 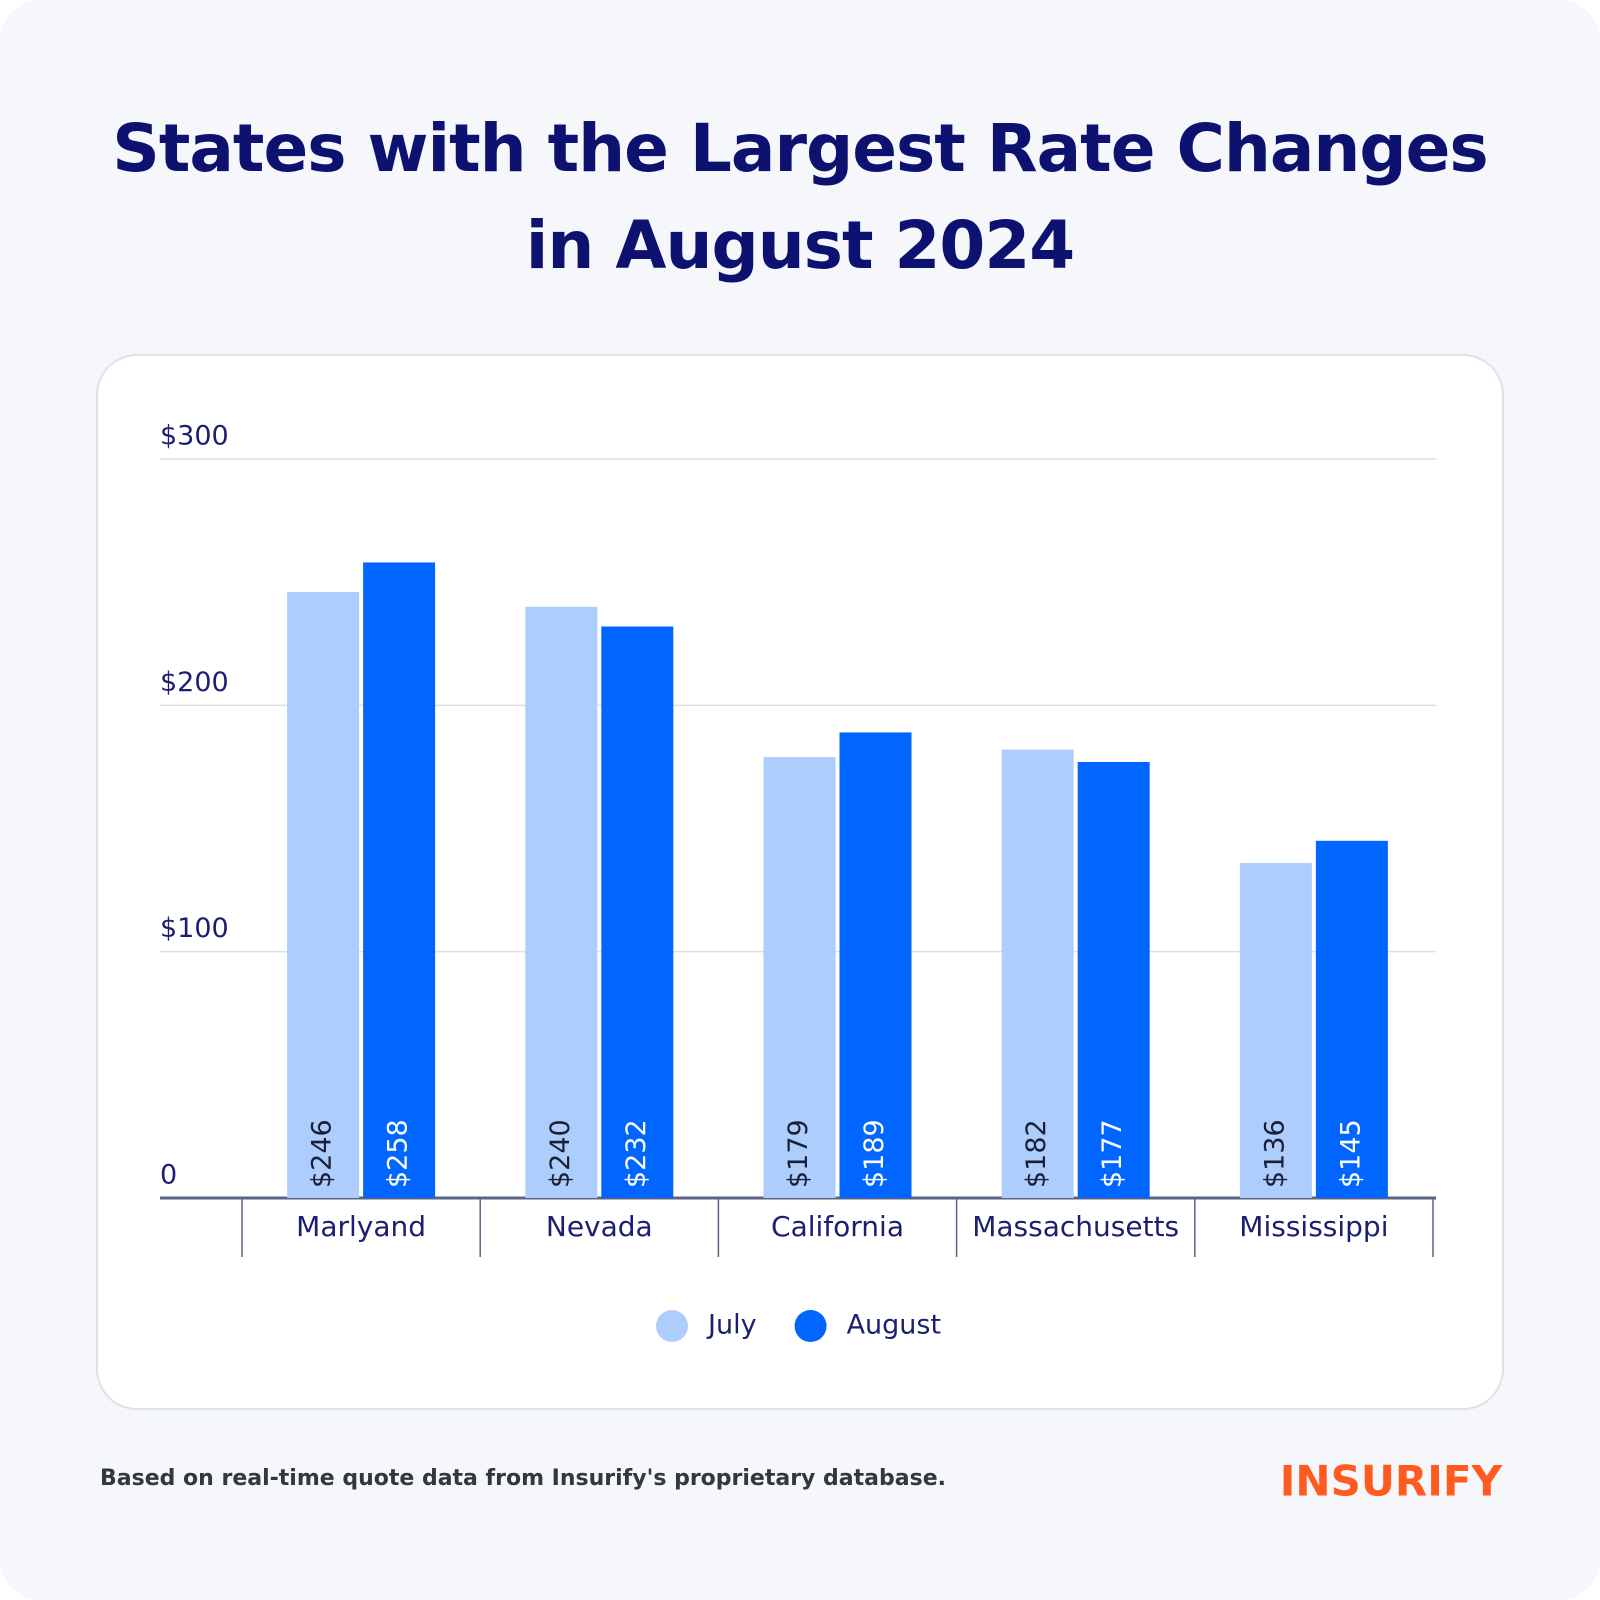 What do you see at coordinates (837, 1226) in the screenshot?
I see `x-tick-label: California` at bounding box center [837, 1226].